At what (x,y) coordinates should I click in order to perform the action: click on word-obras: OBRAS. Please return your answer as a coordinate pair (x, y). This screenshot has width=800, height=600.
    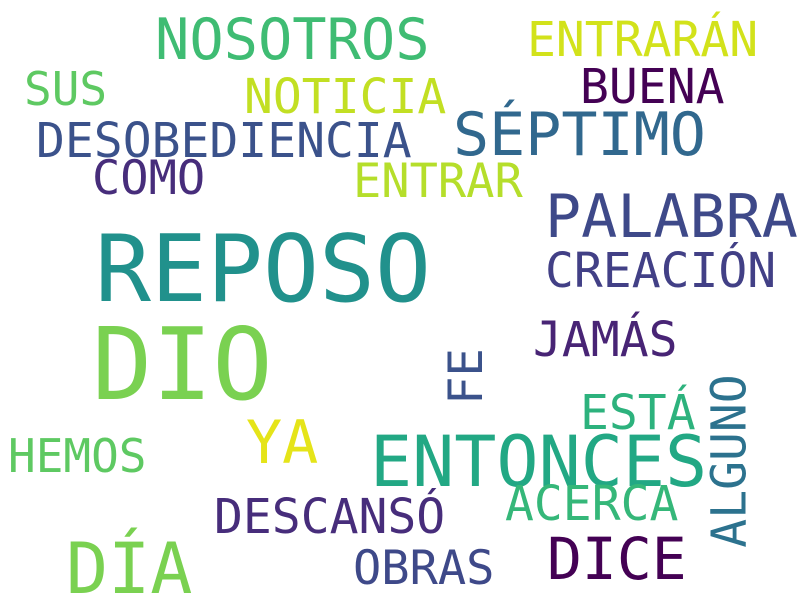
    Looking at the image, I should click on (424, 568).